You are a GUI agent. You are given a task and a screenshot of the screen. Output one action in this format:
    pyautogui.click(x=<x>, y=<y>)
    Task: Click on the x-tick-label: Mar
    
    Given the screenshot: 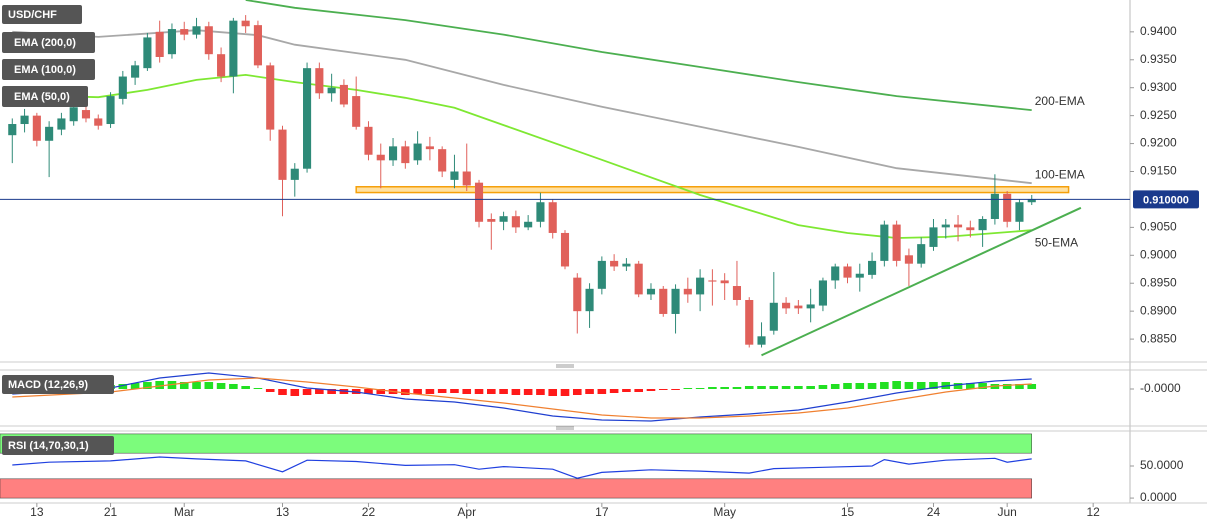 What is the action you would take?
    pyautogui.click(x=184, y=512)
    